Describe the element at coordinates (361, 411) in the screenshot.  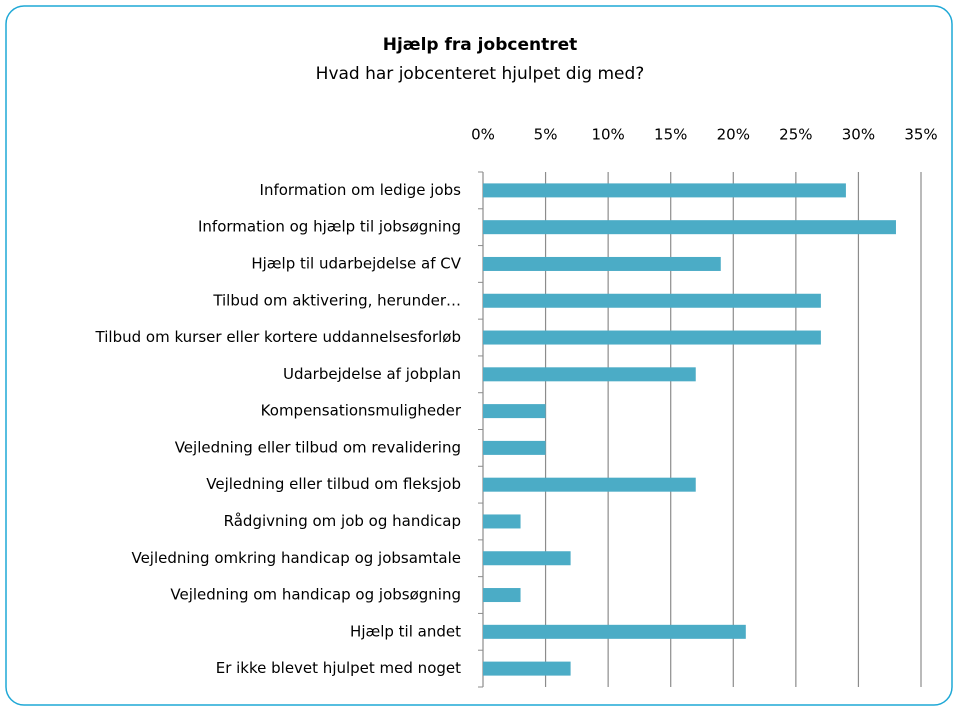
I see `y-tick-label: Kompensationsmuligheder` at that location.